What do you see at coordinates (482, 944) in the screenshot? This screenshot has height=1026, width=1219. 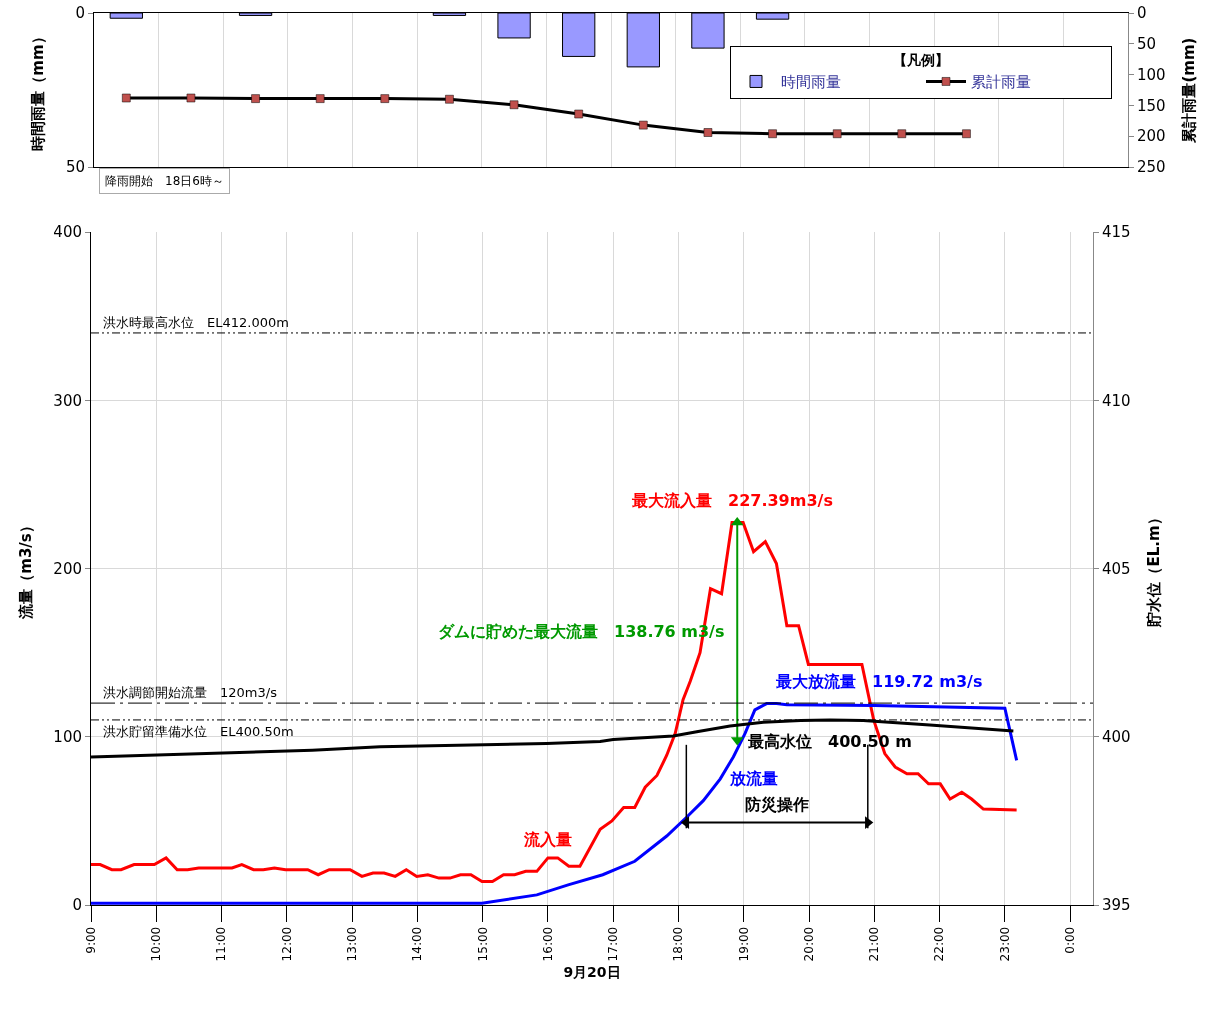 I see `x-tick-label: 15:00` at bounding box center [482, 944].